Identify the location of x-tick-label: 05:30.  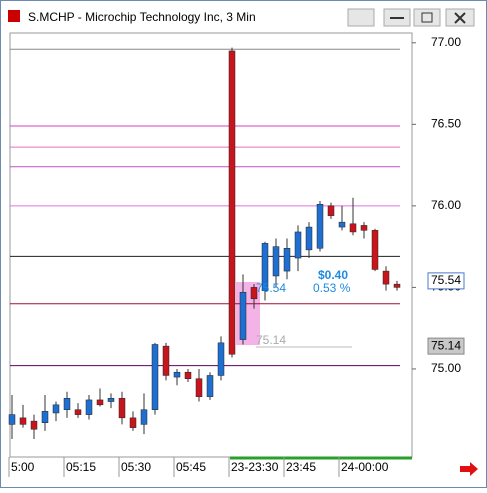
(136, 467).